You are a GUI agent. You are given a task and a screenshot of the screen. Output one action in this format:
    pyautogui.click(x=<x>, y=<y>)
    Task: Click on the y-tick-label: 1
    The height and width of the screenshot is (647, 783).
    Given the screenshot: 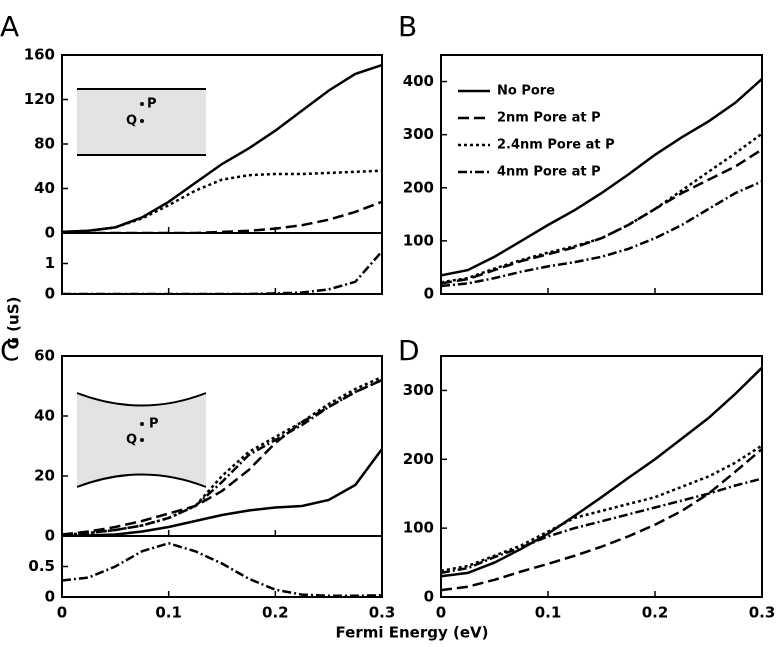 What is the action you would take?
    pyautogui.click(x=50, y=263)
    